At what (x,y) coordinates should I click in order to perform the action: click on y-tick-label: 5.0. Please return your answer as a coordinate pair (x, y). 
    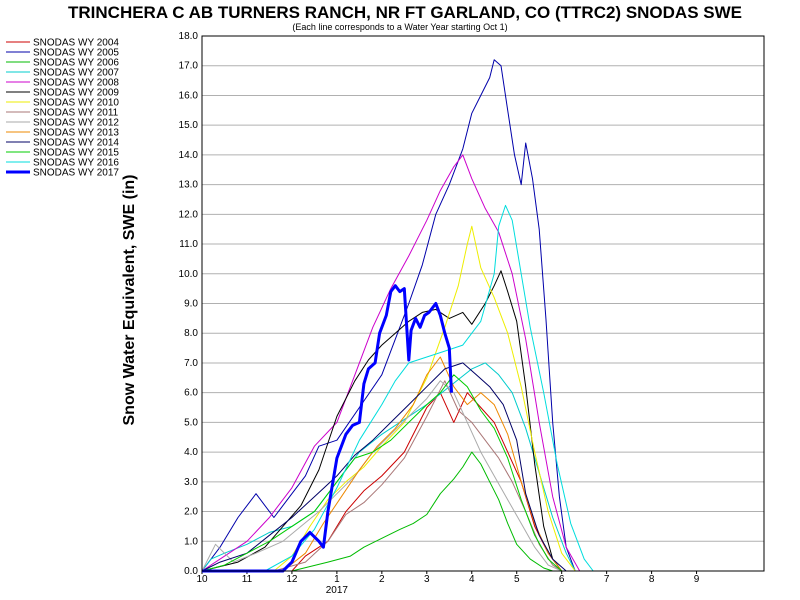
    Looking at the image, I should click on (191, 422).